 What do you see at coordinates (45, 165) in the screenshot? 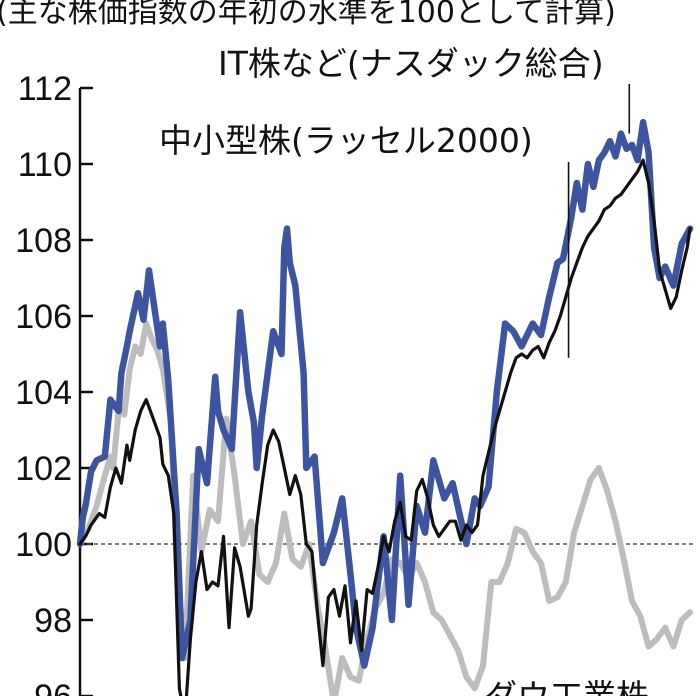
I see `y-tick-label-110: 110` at bounding box center [45, 165].